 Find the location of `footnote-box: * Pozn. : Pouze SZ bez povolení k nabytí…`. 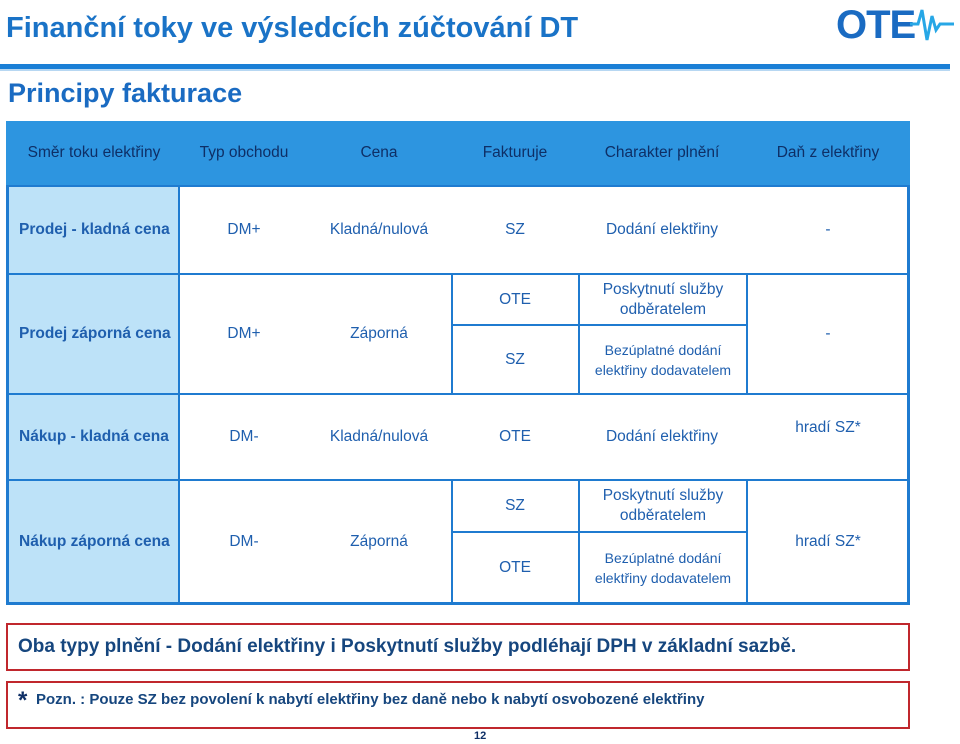

footnote-box: * Pozn. : Pouze SZ bez povolení k nabytí… is located at coordinates (458, 705).